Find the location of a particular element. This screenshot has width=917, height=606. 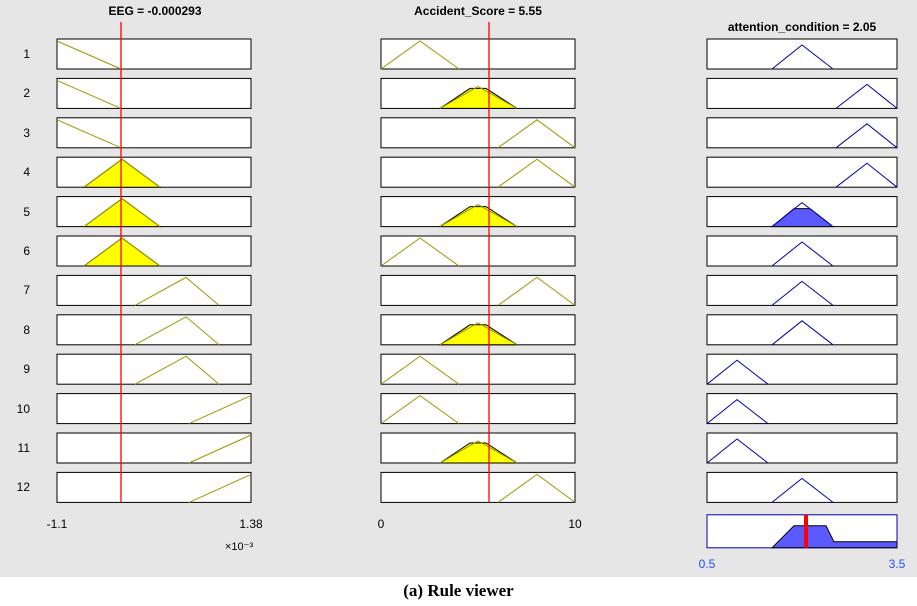

accident-score-title: Accident_Score = 5.55 is located at coordinates (478, 11).